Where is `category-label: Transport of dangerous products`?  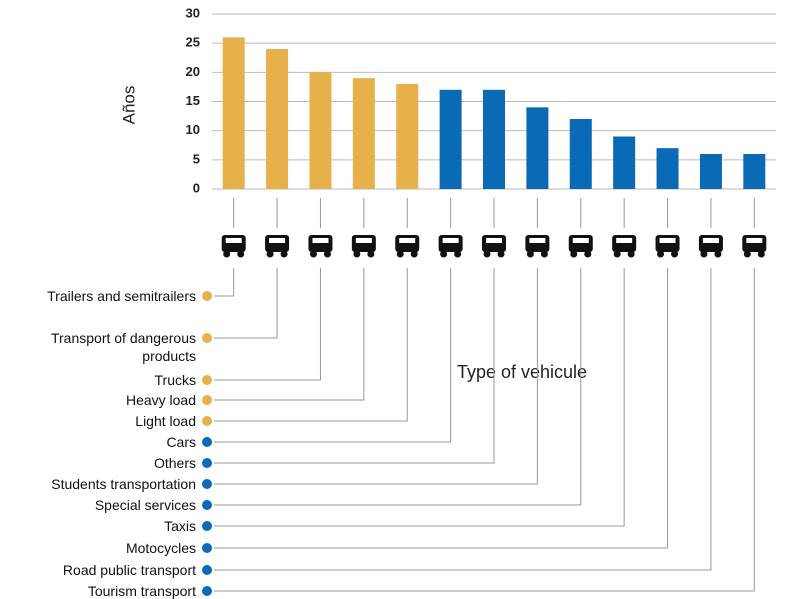 category-label: Transport of dangerous products is located at coordinates (123, 347).